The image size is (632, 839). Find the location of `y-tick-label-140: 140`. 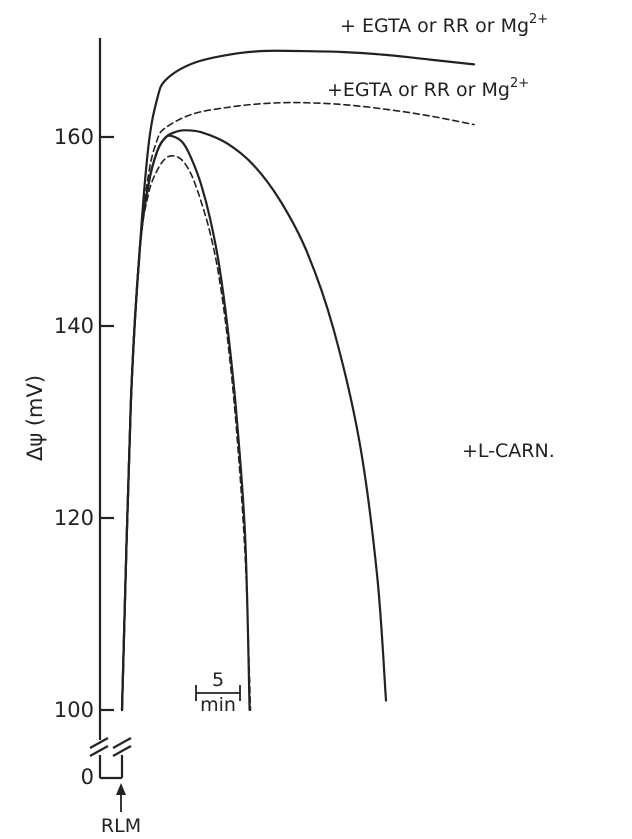

y-tick-label-140: 140 is located at coordinates (74, 326).